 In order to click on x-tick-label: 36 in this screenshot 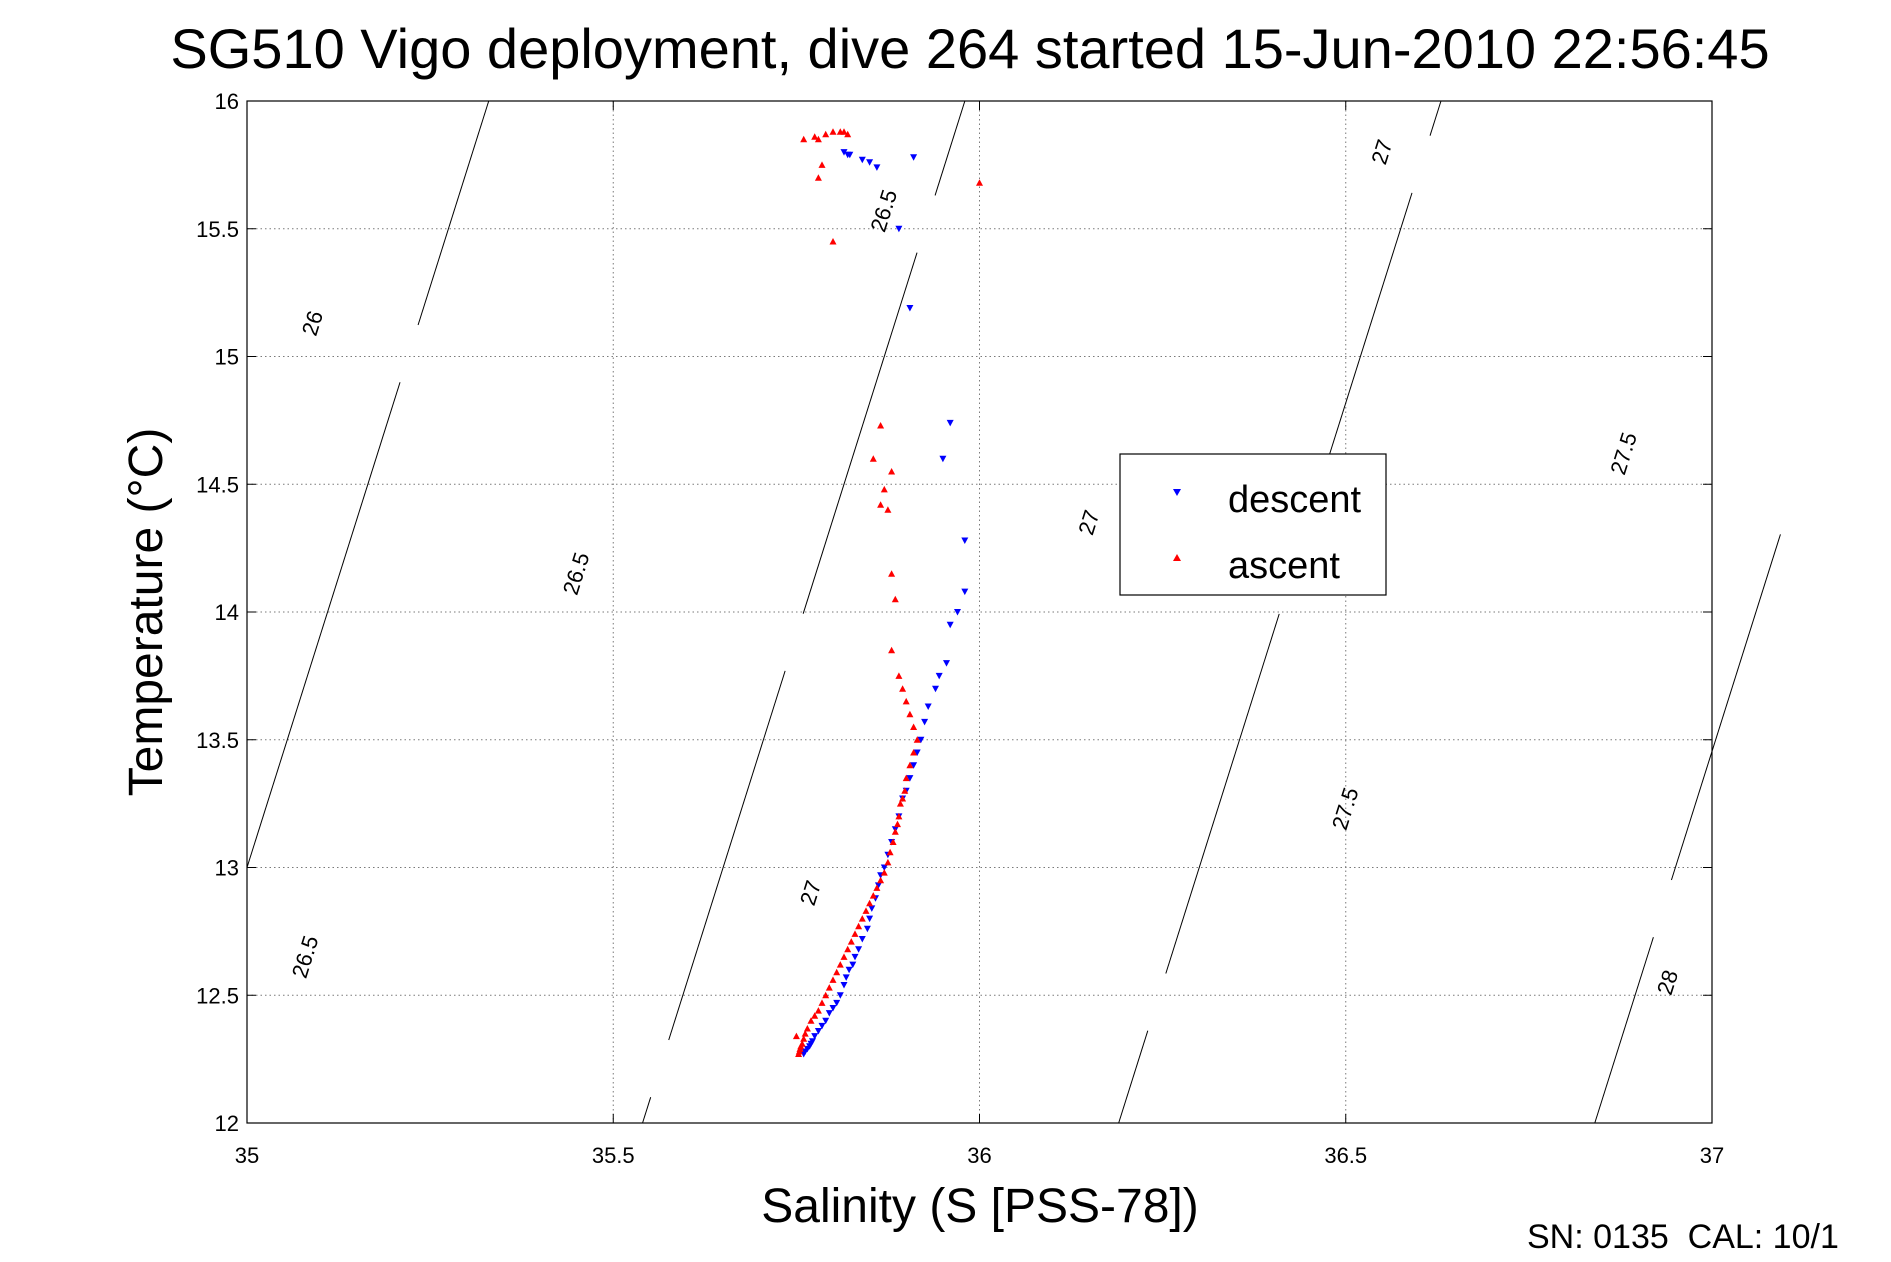, I will do `click(979, 1155)`.